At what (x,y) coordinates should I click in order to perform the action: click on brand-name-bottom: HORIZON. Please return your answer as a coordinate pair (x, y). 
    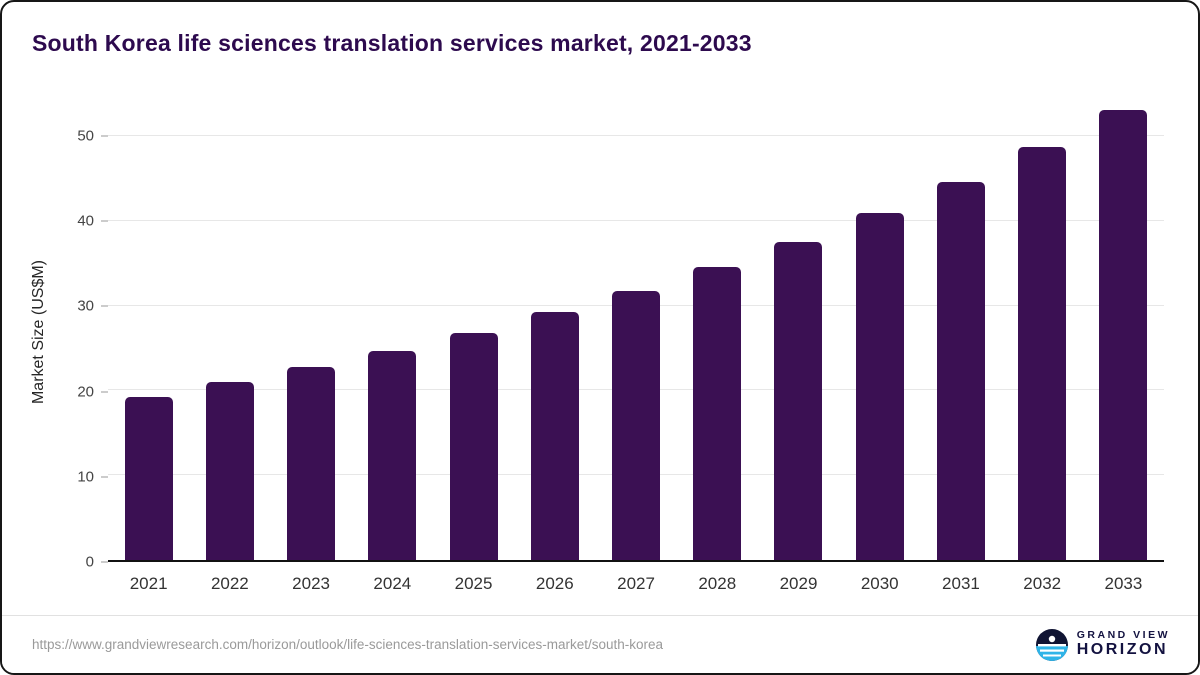
    Looking at the image, I should click on (1122, 650).